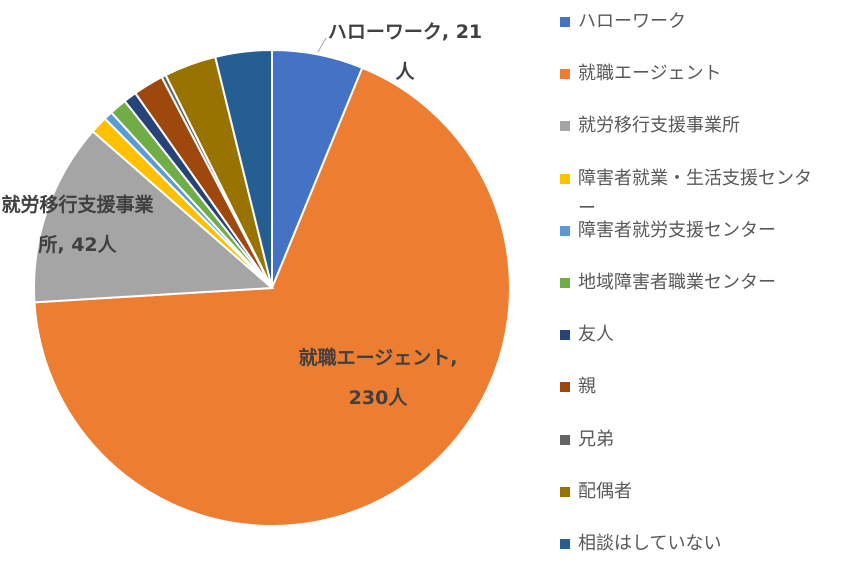  I want to click on legend-label: 障害者就業・生活支援センター, so click(695, 193).